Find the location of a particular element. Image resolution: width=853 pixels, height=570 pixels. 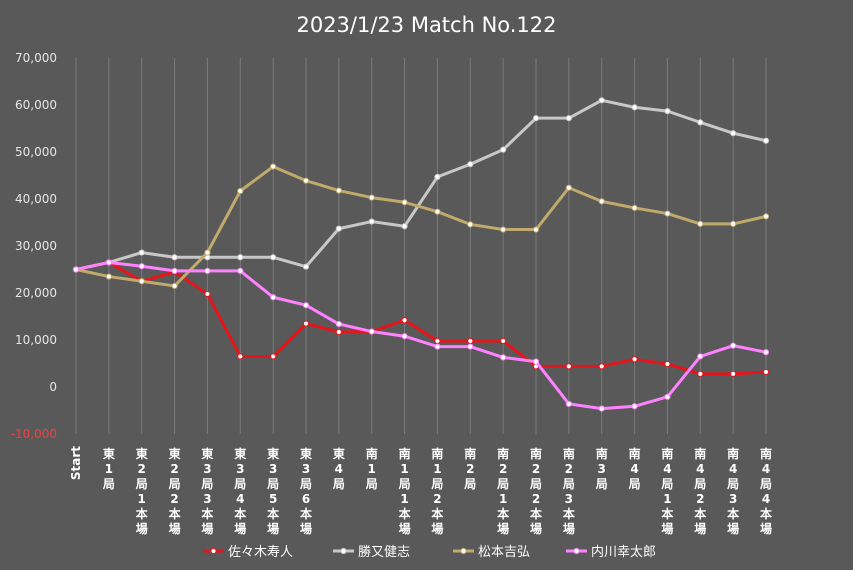

y-tick-label: 20,000 is located at coordinates (36, 293).